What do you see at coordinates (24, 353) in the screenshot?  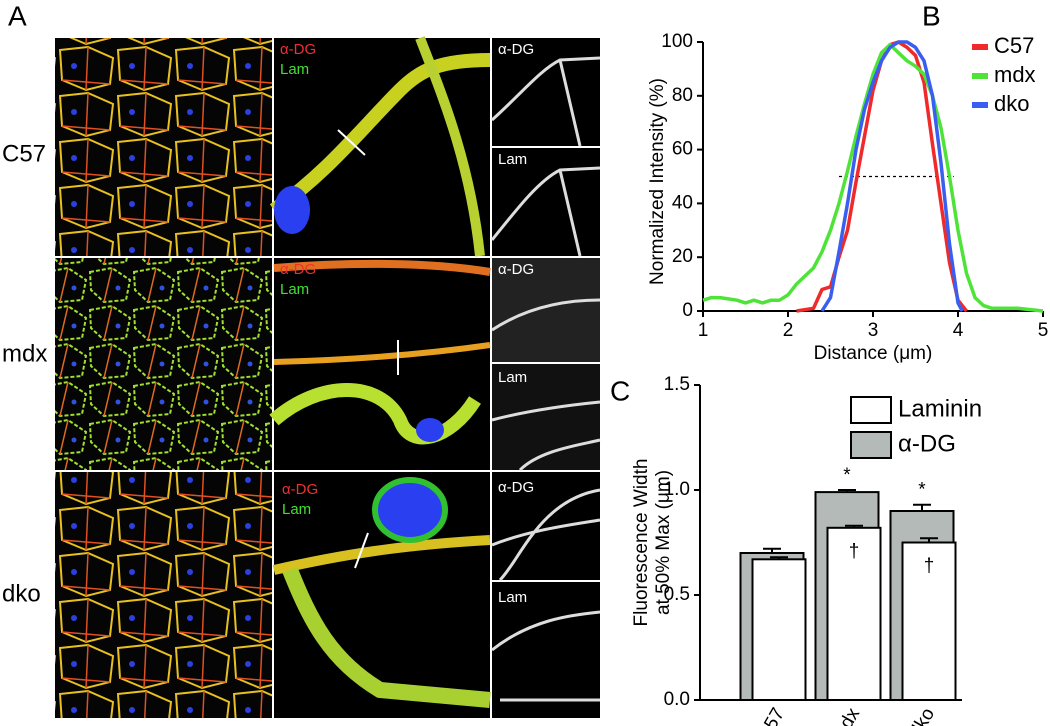 I see `row-label: mdx` at bounding box center [24, 353].